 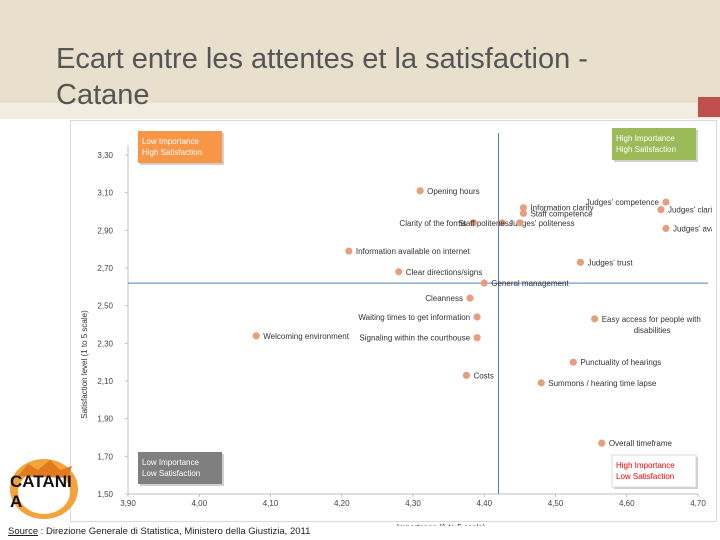 What do you see at coordinates (698, 503) in the screenshot?
I see `x-tick-label: 4,70` at bounding box center [698, 503].